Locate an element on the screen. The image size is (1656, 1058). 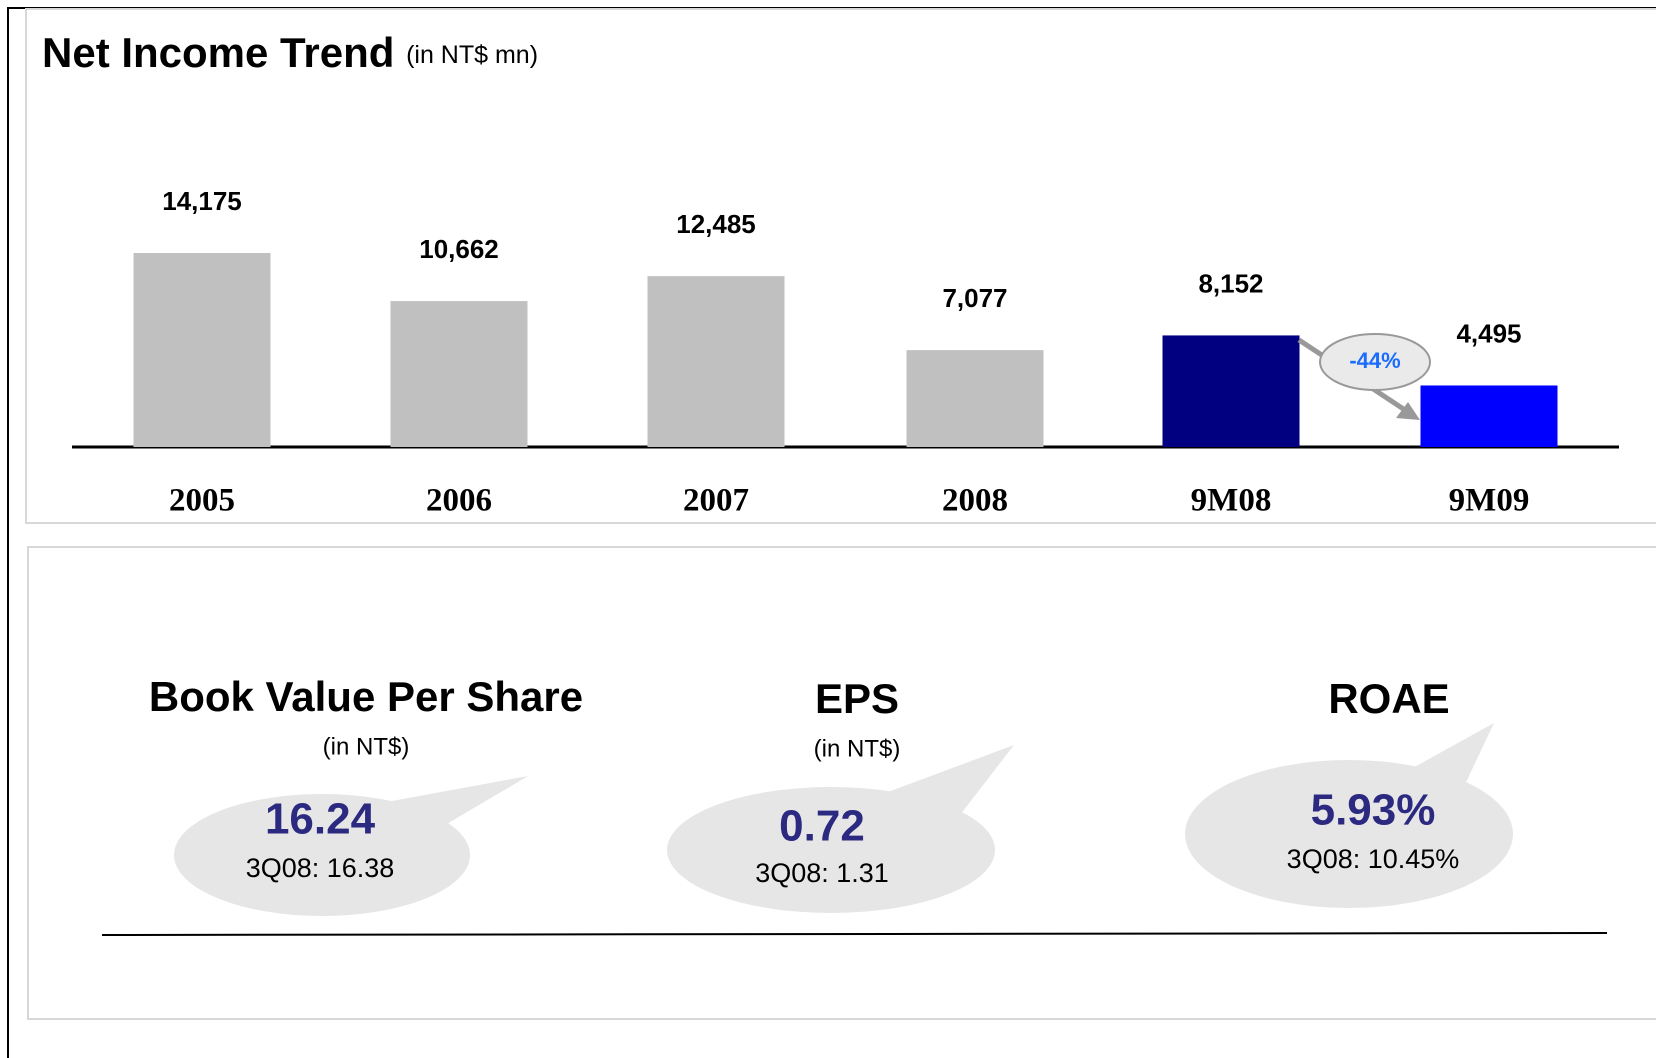
x-tick-label: 2008 is located at coordinates (975, 501).